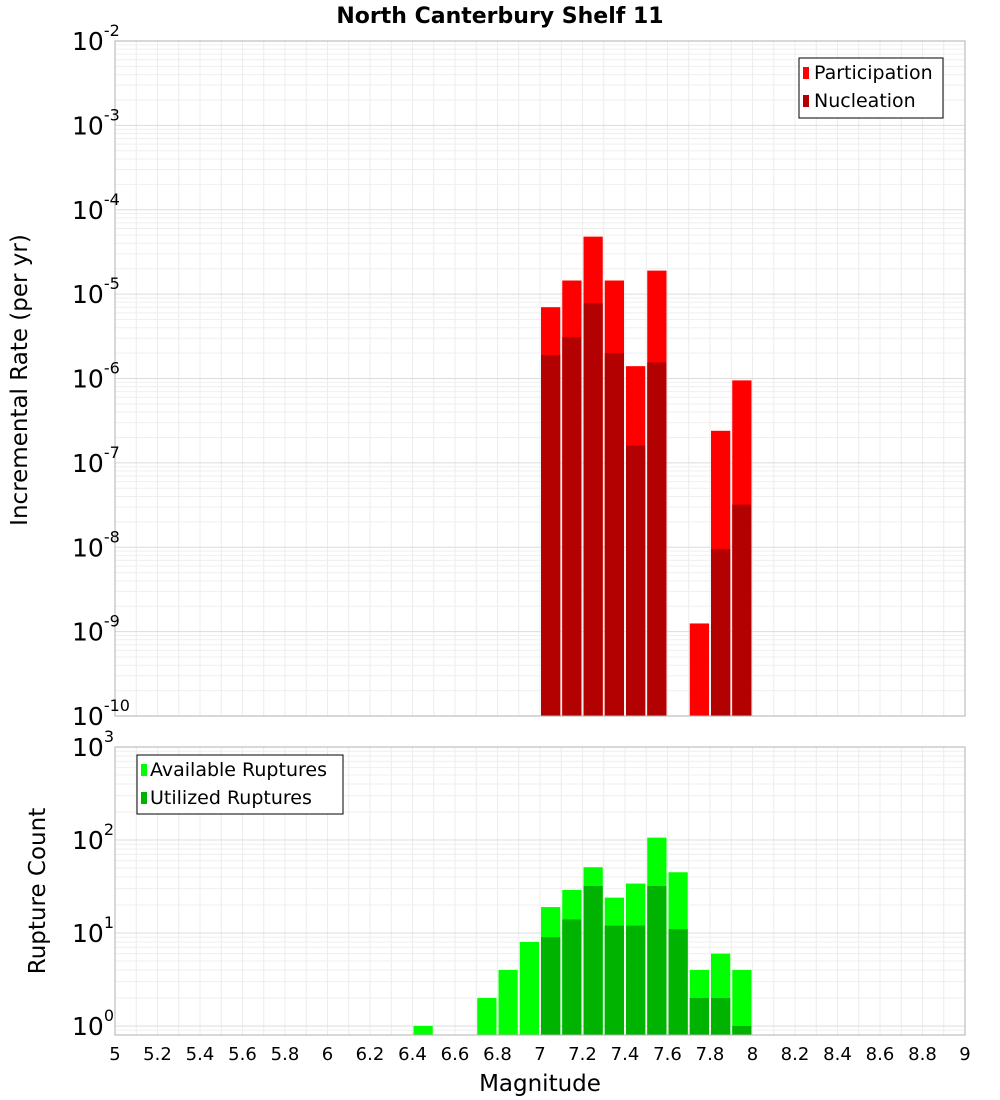  What do you see at coordinates (93, 930) in the screenshot?
I see `bottom-y-tick-label: 10¹` at bounding box center [93, 930].